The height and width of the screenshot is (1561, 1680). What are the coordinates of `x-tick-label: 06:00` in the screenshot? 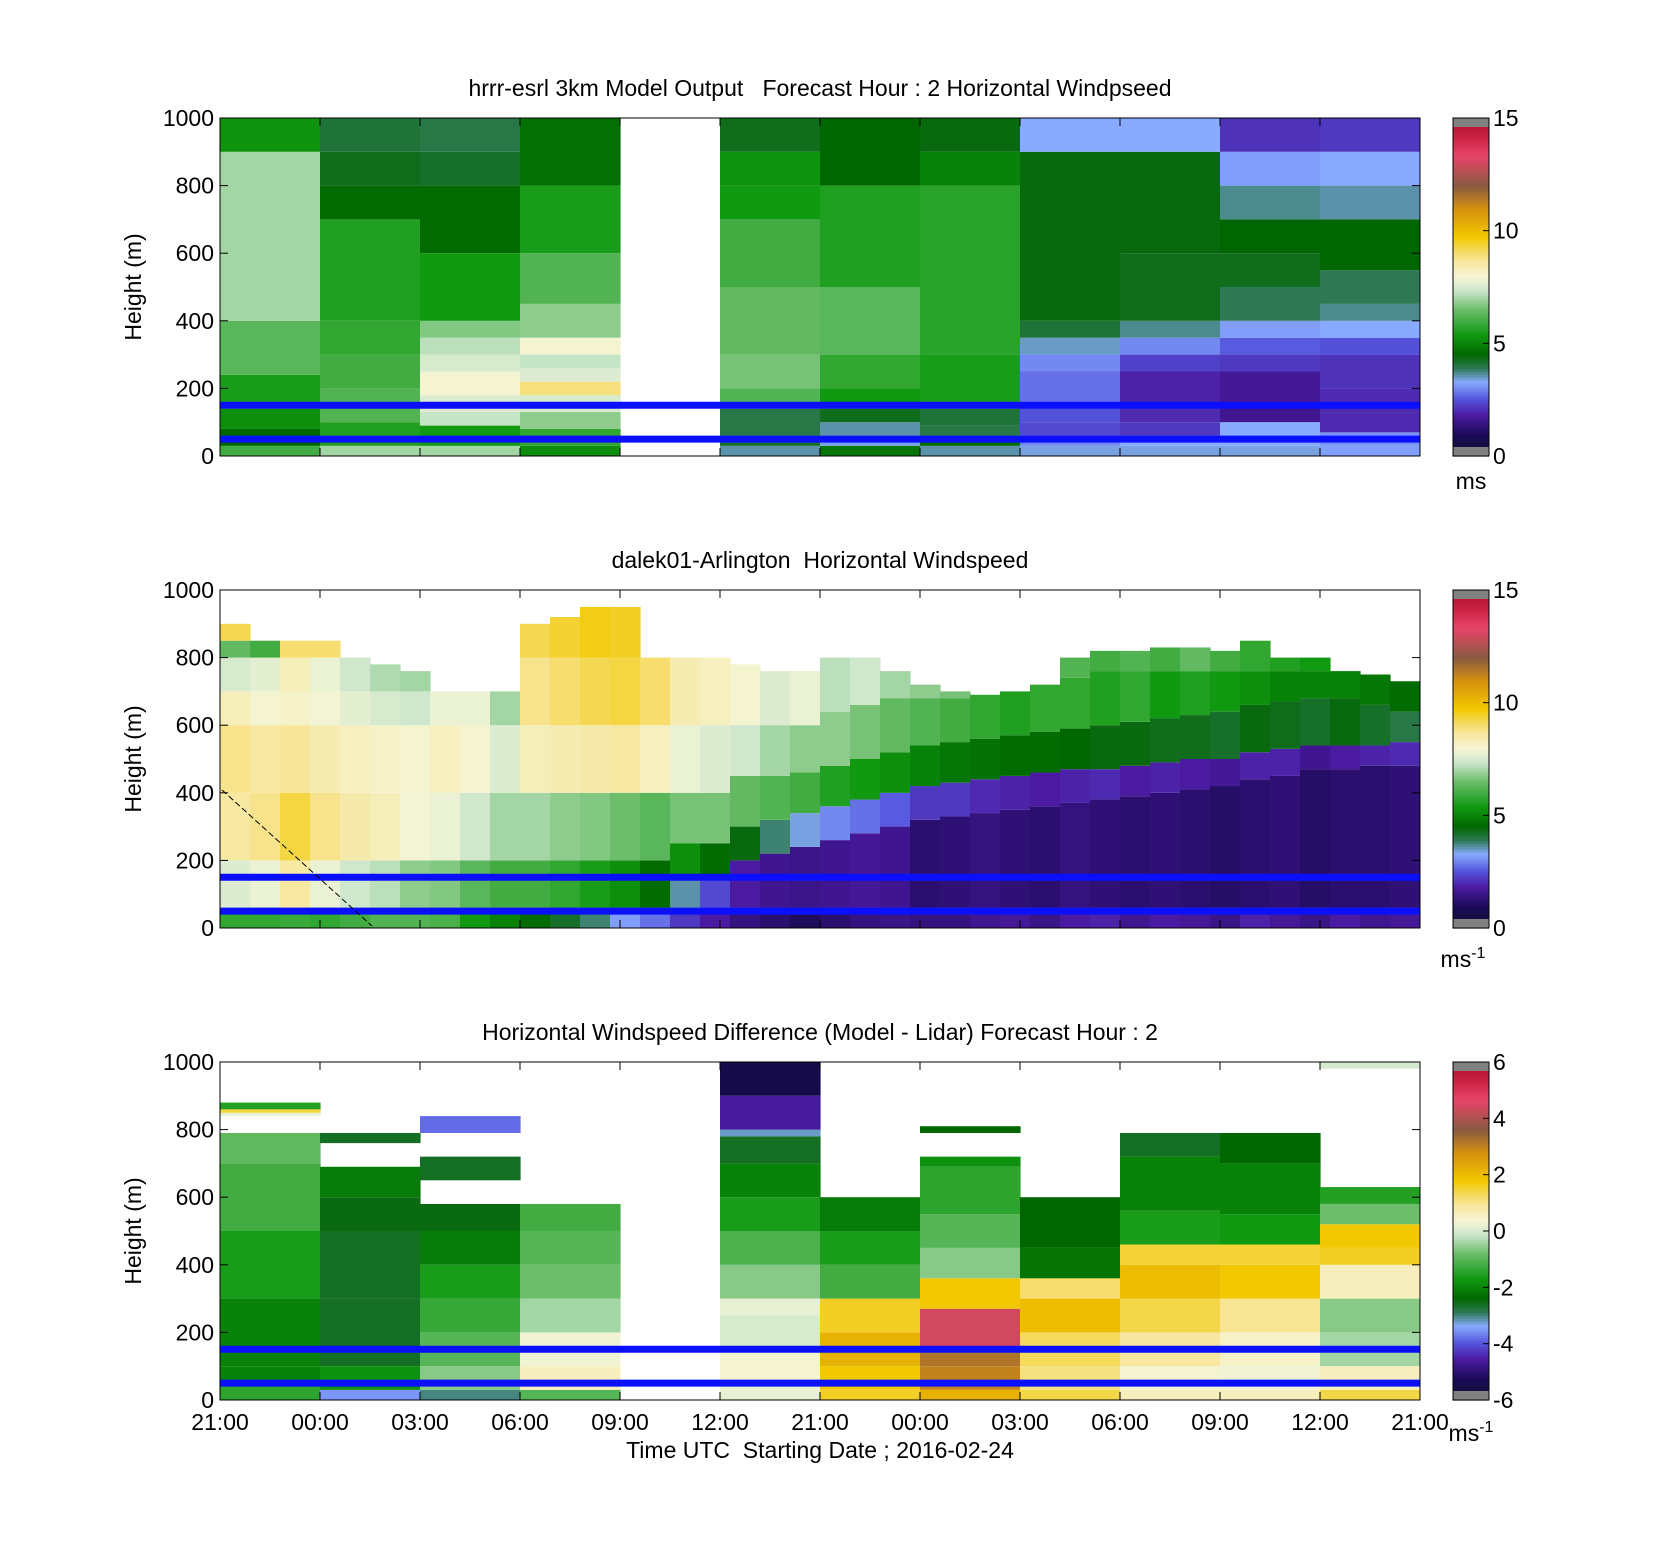 It's located at (520, 1422).